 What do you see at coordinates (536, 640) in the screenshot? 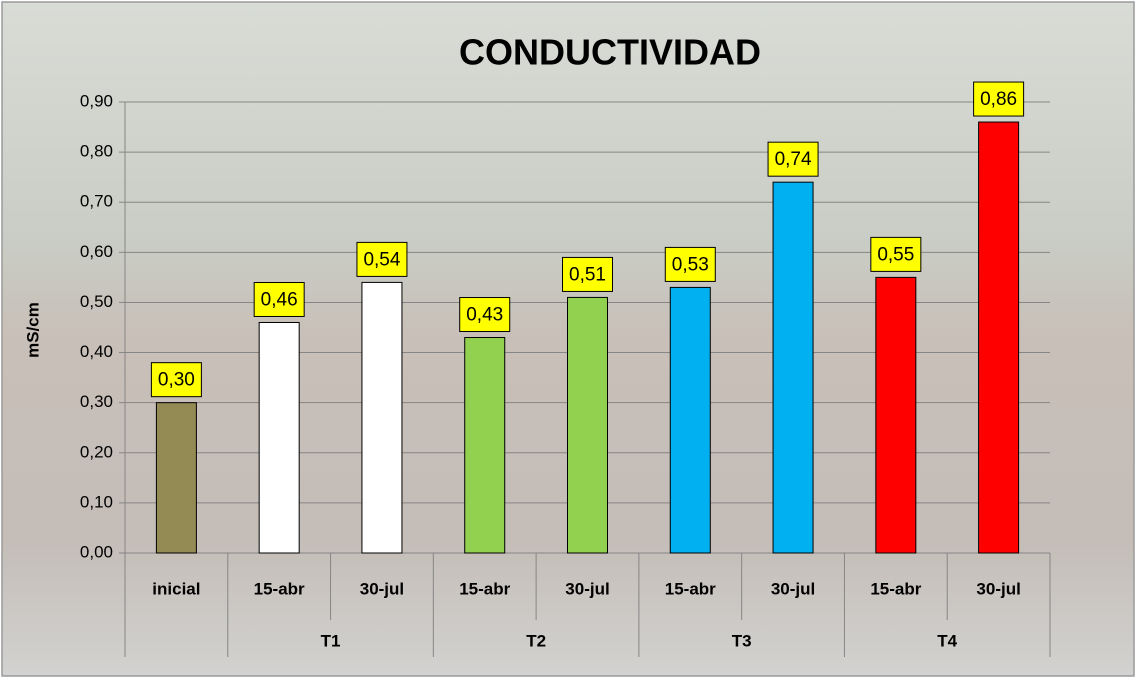
I see `group-label: T2` at bounding box center [536, 640].